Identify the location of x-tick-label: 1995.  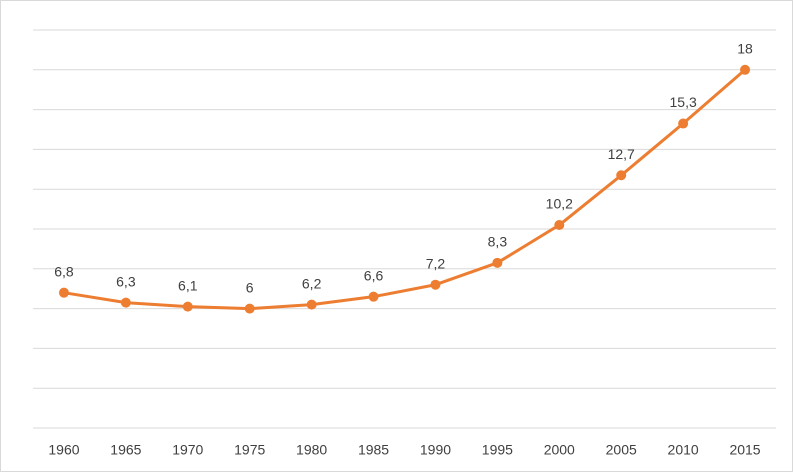
(497, 450).